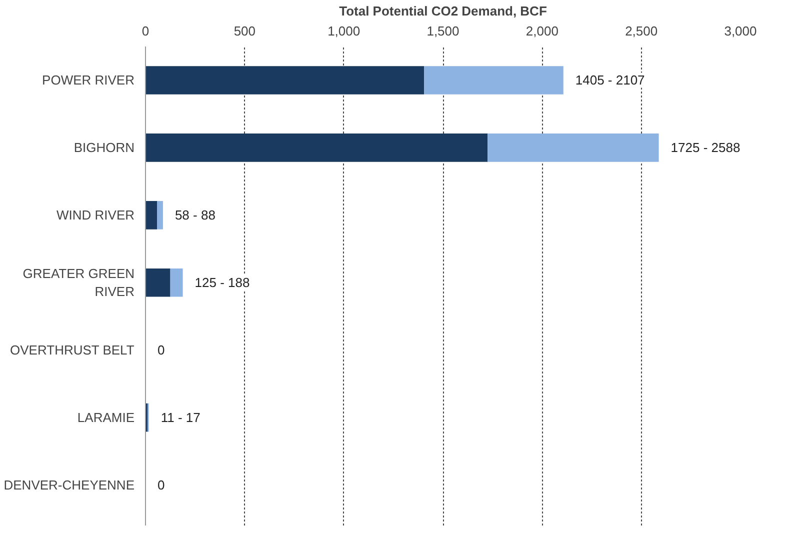 The width and height of the screenshot is (806, 535). What do you see at coordinates (344, 31) in the screenshot?
I see `x-tick-label: 1,000` at bounding box center [344, 31].